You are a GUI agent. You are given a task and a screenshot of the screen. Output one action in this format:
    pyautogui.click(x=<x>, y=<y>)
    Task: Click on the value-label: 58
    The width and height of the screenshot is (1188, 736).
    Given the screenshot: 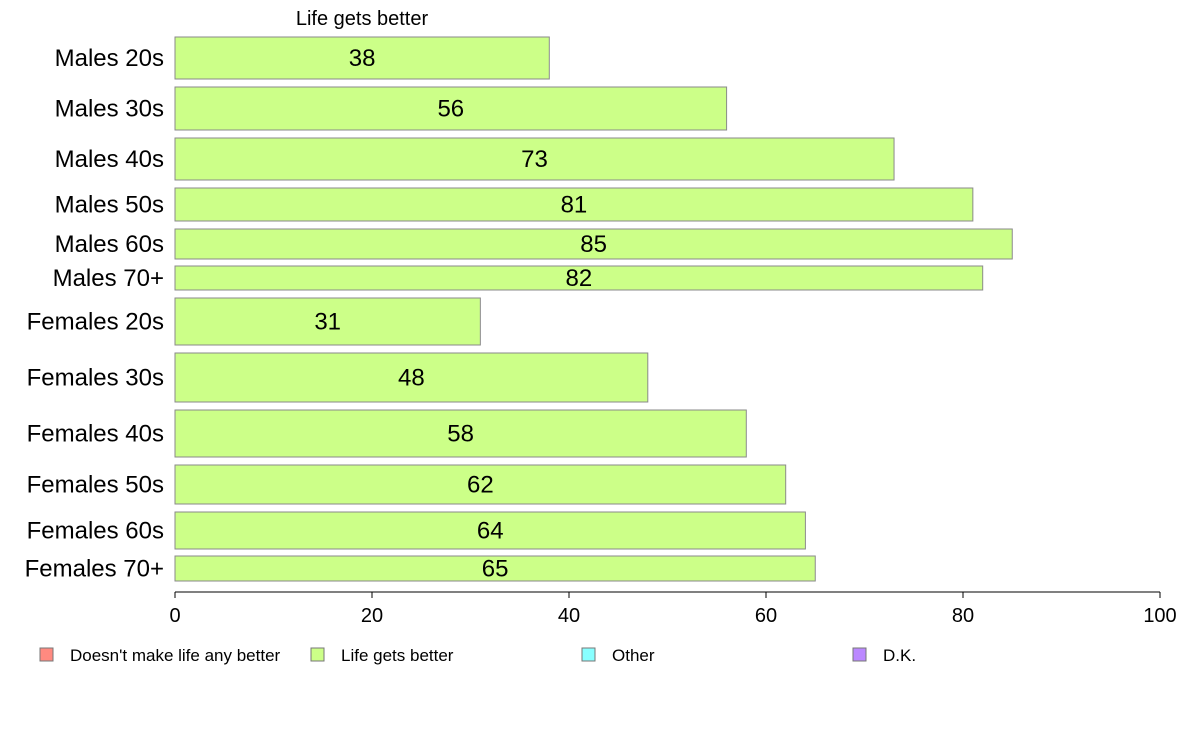 What is the action you would take?
    pyautogui.click(x=460, y=434)
    